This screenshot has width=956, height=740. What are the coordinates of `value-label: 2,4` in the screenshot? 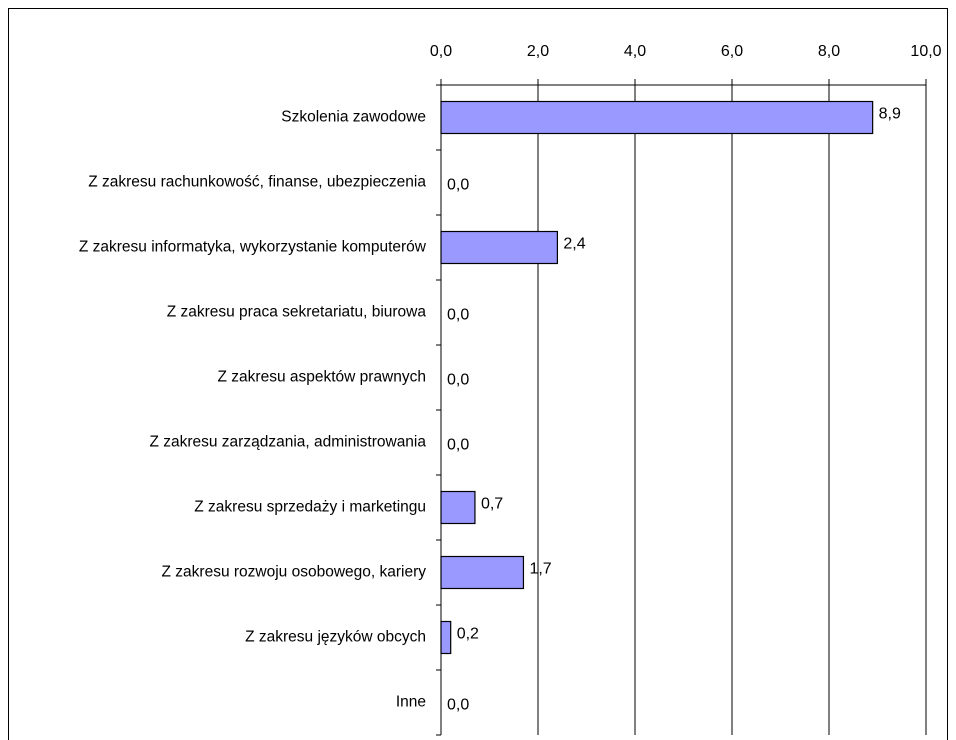 It's located at (574, 244).